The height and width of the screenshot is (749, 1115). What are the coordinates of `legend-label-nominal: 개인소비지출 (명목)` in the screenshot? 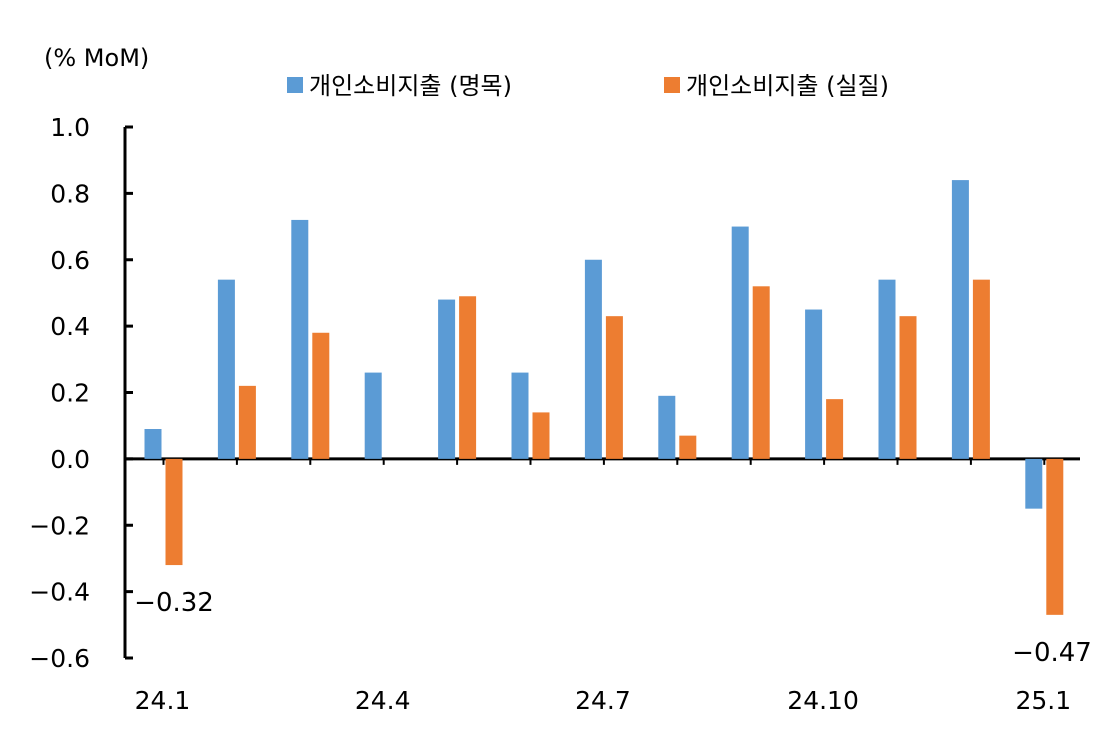 It's located at (410, 86).